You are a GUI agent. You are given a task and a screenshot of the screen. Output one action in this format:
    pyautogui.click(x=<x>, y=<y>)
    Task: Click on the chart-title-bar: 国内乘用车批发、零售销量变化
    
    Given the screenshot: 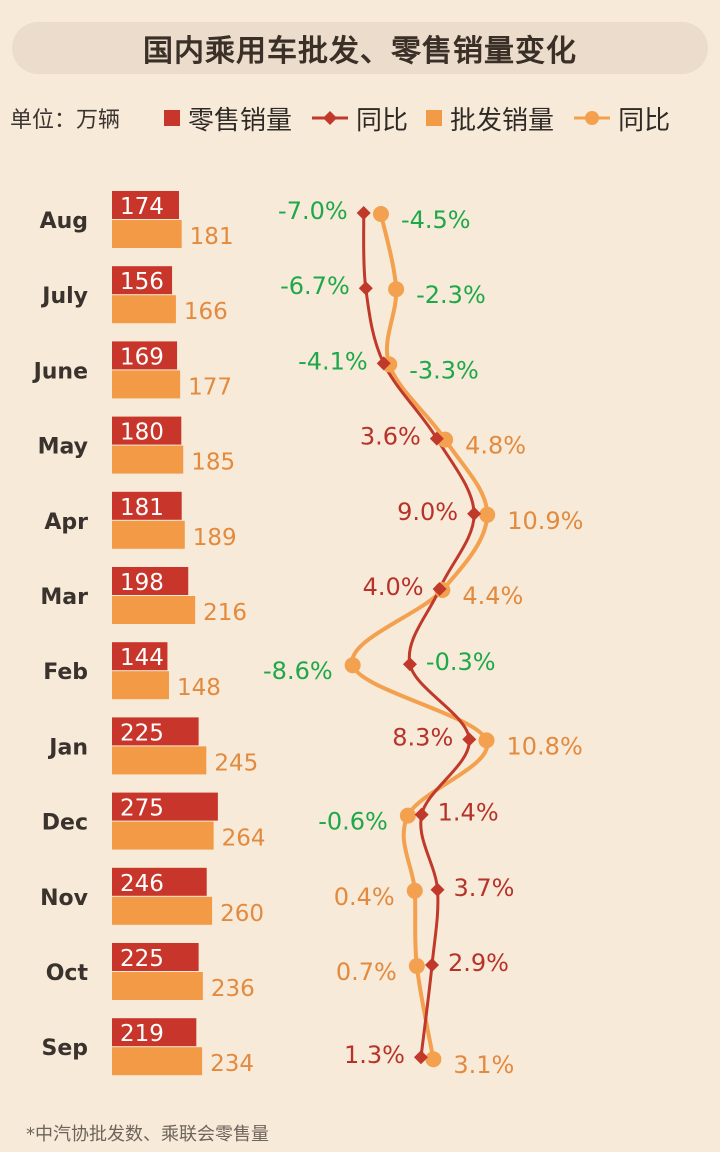 What is the action you would take?
    pyautogui.click(x=360, y=48)
    